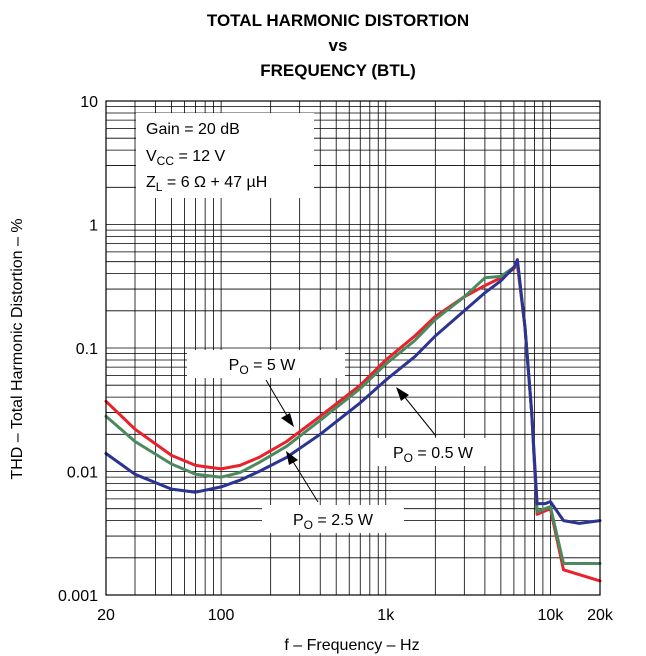 This screenshot has height=656, width=646. What do you see at coordinates (386, 615) in the screenshot?
I see `x-tick-label-2: 1k` at bounding box center [386, 615].